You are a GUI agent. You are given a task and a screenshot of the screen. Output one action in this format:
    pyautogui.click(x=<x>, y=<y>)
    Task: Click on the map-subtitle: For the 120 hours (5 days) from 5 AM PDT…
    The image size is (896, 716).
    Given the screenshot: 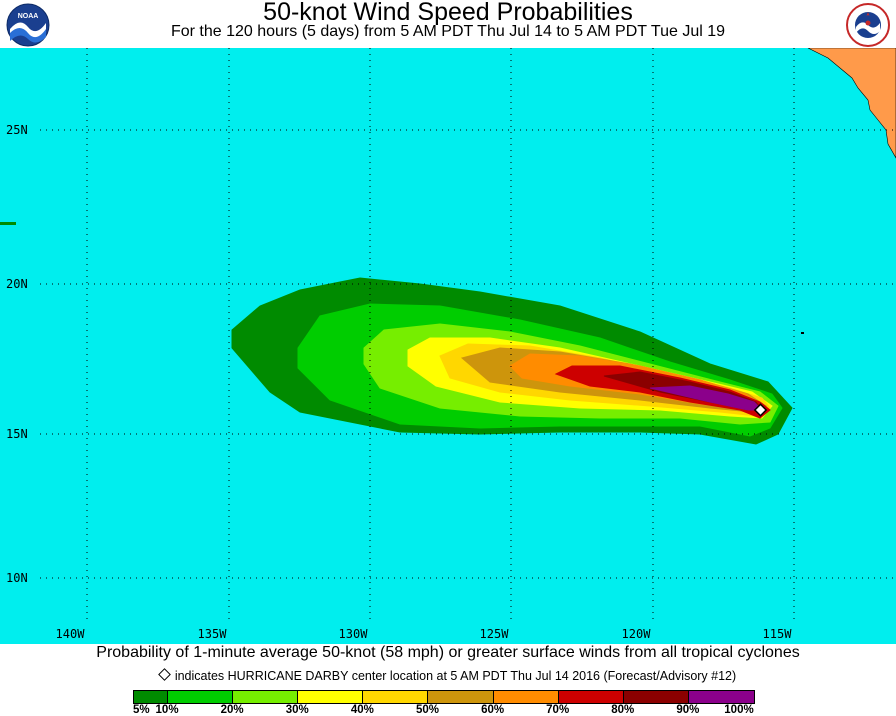 What is the action you would take?
    pyautogui.click(x=448, y=31)
    